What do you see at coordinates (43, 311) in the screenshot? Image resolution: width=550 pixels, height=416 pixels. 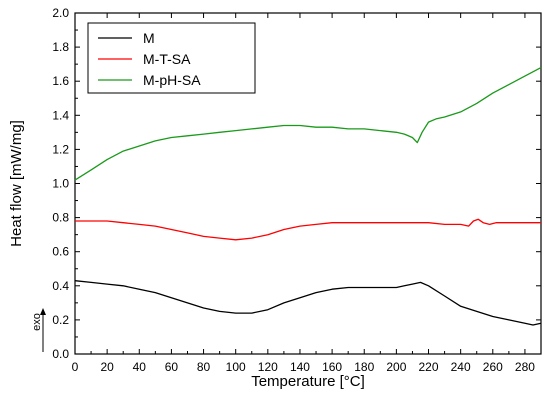 I see `exo-arrowhead-icon` at bounding box center [43, 311].